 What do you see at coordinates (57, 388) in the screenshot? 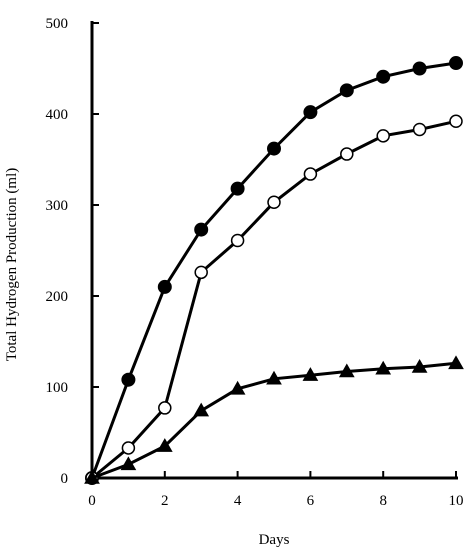
I see `y-tick-label: 100` at bounding box center [57, 388].